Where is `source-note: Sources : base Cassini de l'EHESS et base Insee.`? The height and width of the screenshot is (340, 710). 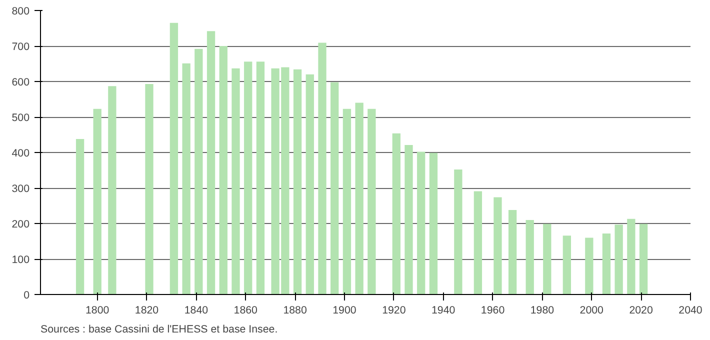
source-note: Sources : base Cassini de l'EHESS et base Insee. is located at coordinates (159, 330).